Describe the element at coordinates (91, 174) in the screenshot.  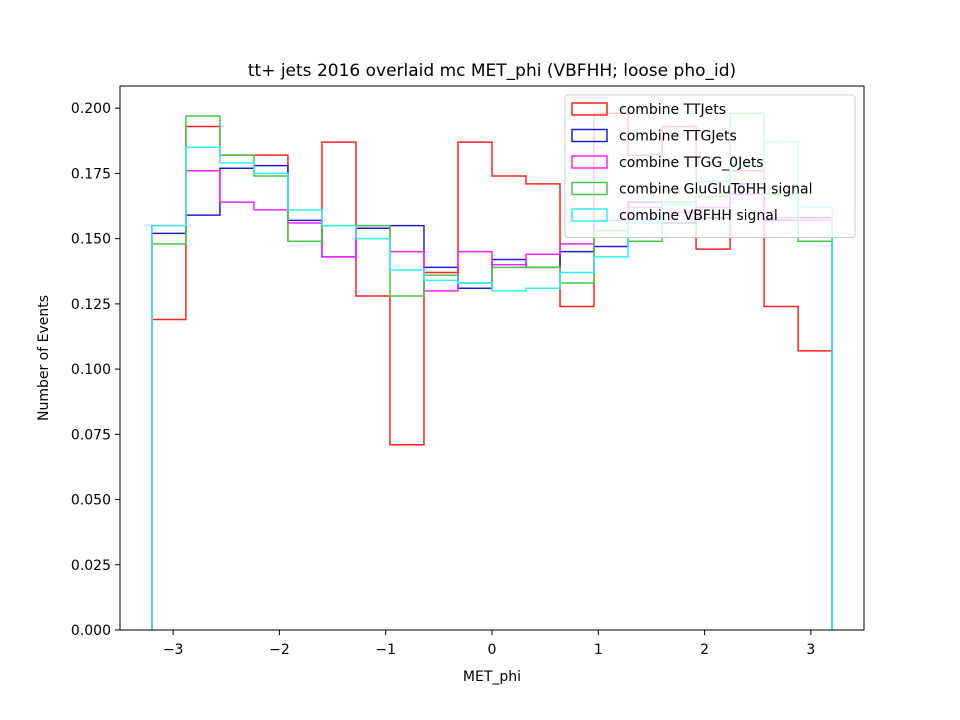
I see `y-tick-label: 0.175` at that location.